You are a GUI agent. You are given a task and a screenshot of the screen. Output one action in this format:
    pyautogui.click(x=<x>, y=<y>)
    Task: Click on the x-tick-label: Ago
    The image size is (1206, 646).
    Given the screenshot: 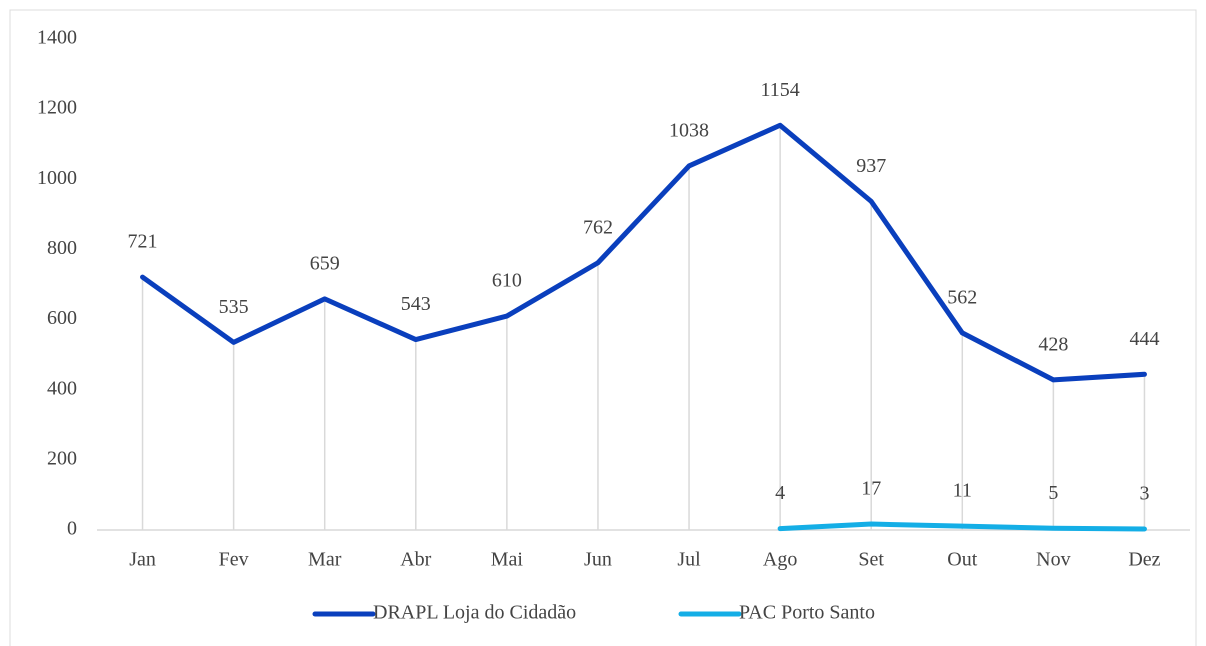 What is the action you would take?
    pyautogui.click(x=780, y=560)
    